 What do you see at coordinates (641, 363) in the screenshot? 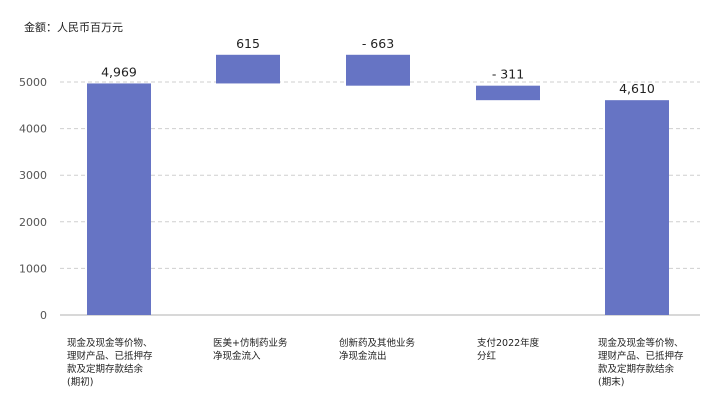
I see `x-category-label: 现金及现金等价物、 理财产品、已抵押存 款及定期存款结余 (期末)` at bounding box center [641, 363].